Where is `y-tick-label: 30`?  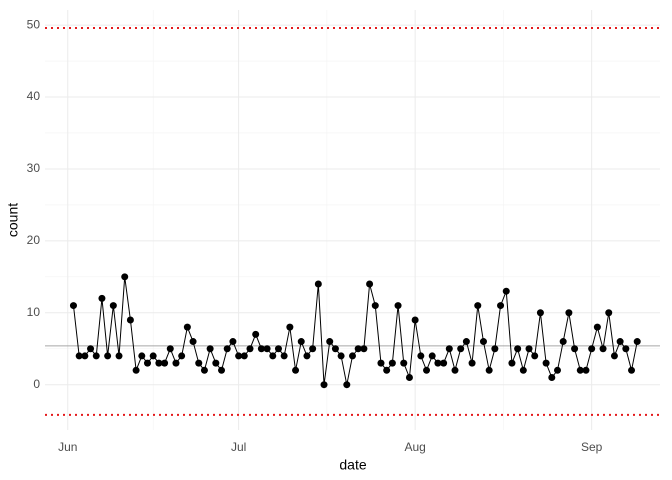 y-tick-label: 30 is located at coordinates (34, 168).